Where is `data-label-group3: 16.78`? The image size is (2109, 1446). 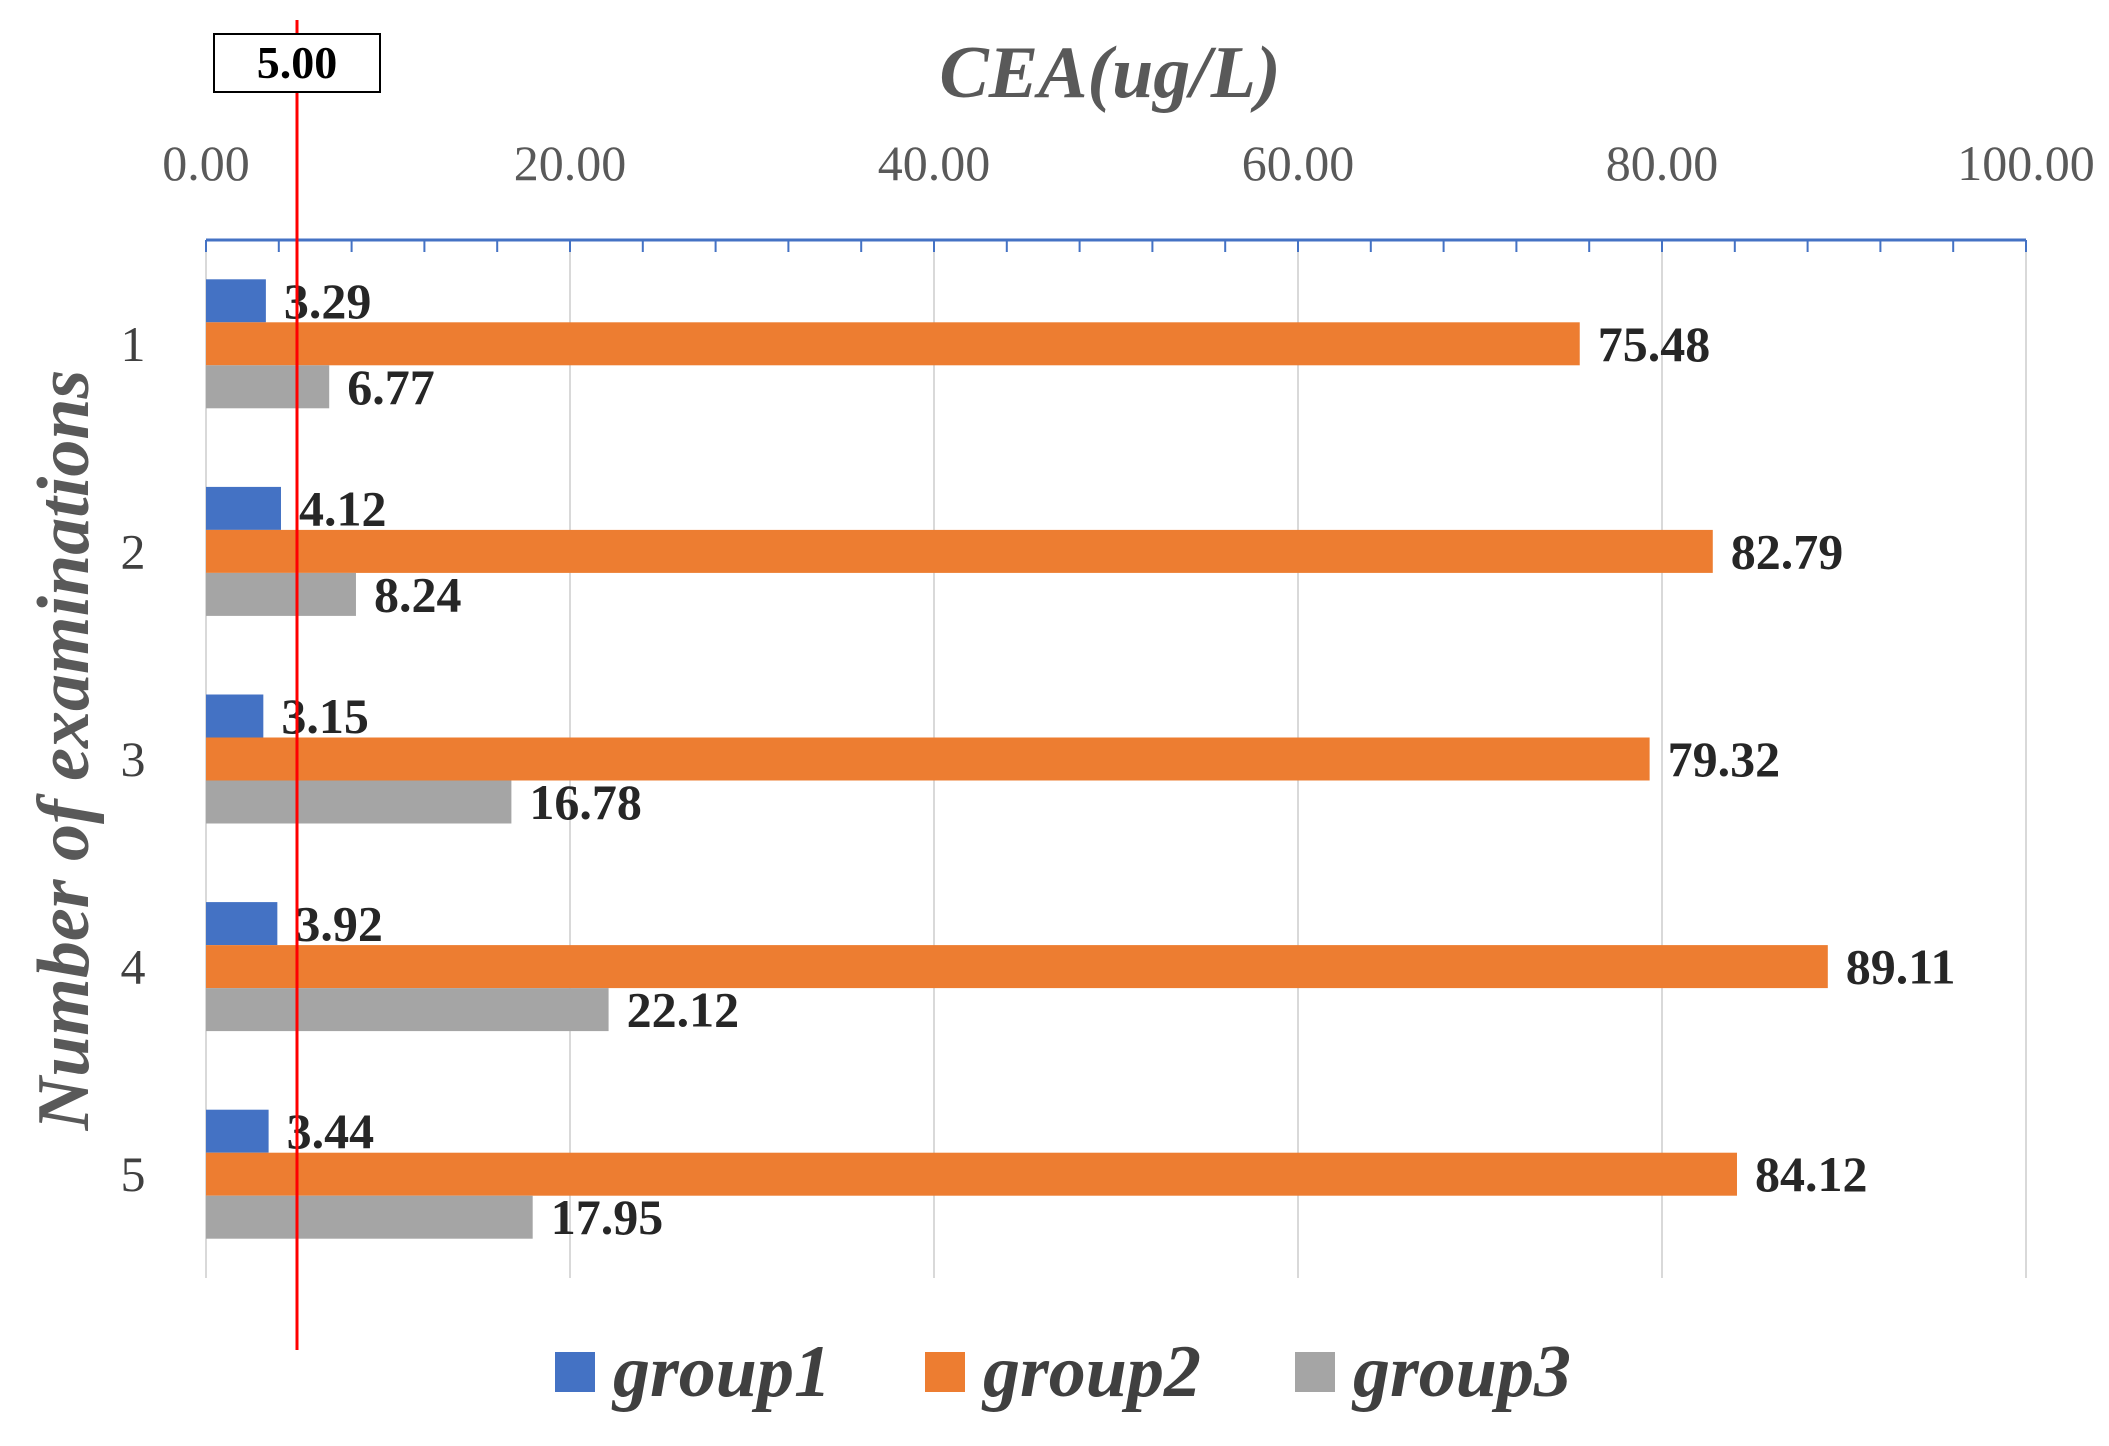
data-label-group3: 16.78 is located at coordinates (585, 802).